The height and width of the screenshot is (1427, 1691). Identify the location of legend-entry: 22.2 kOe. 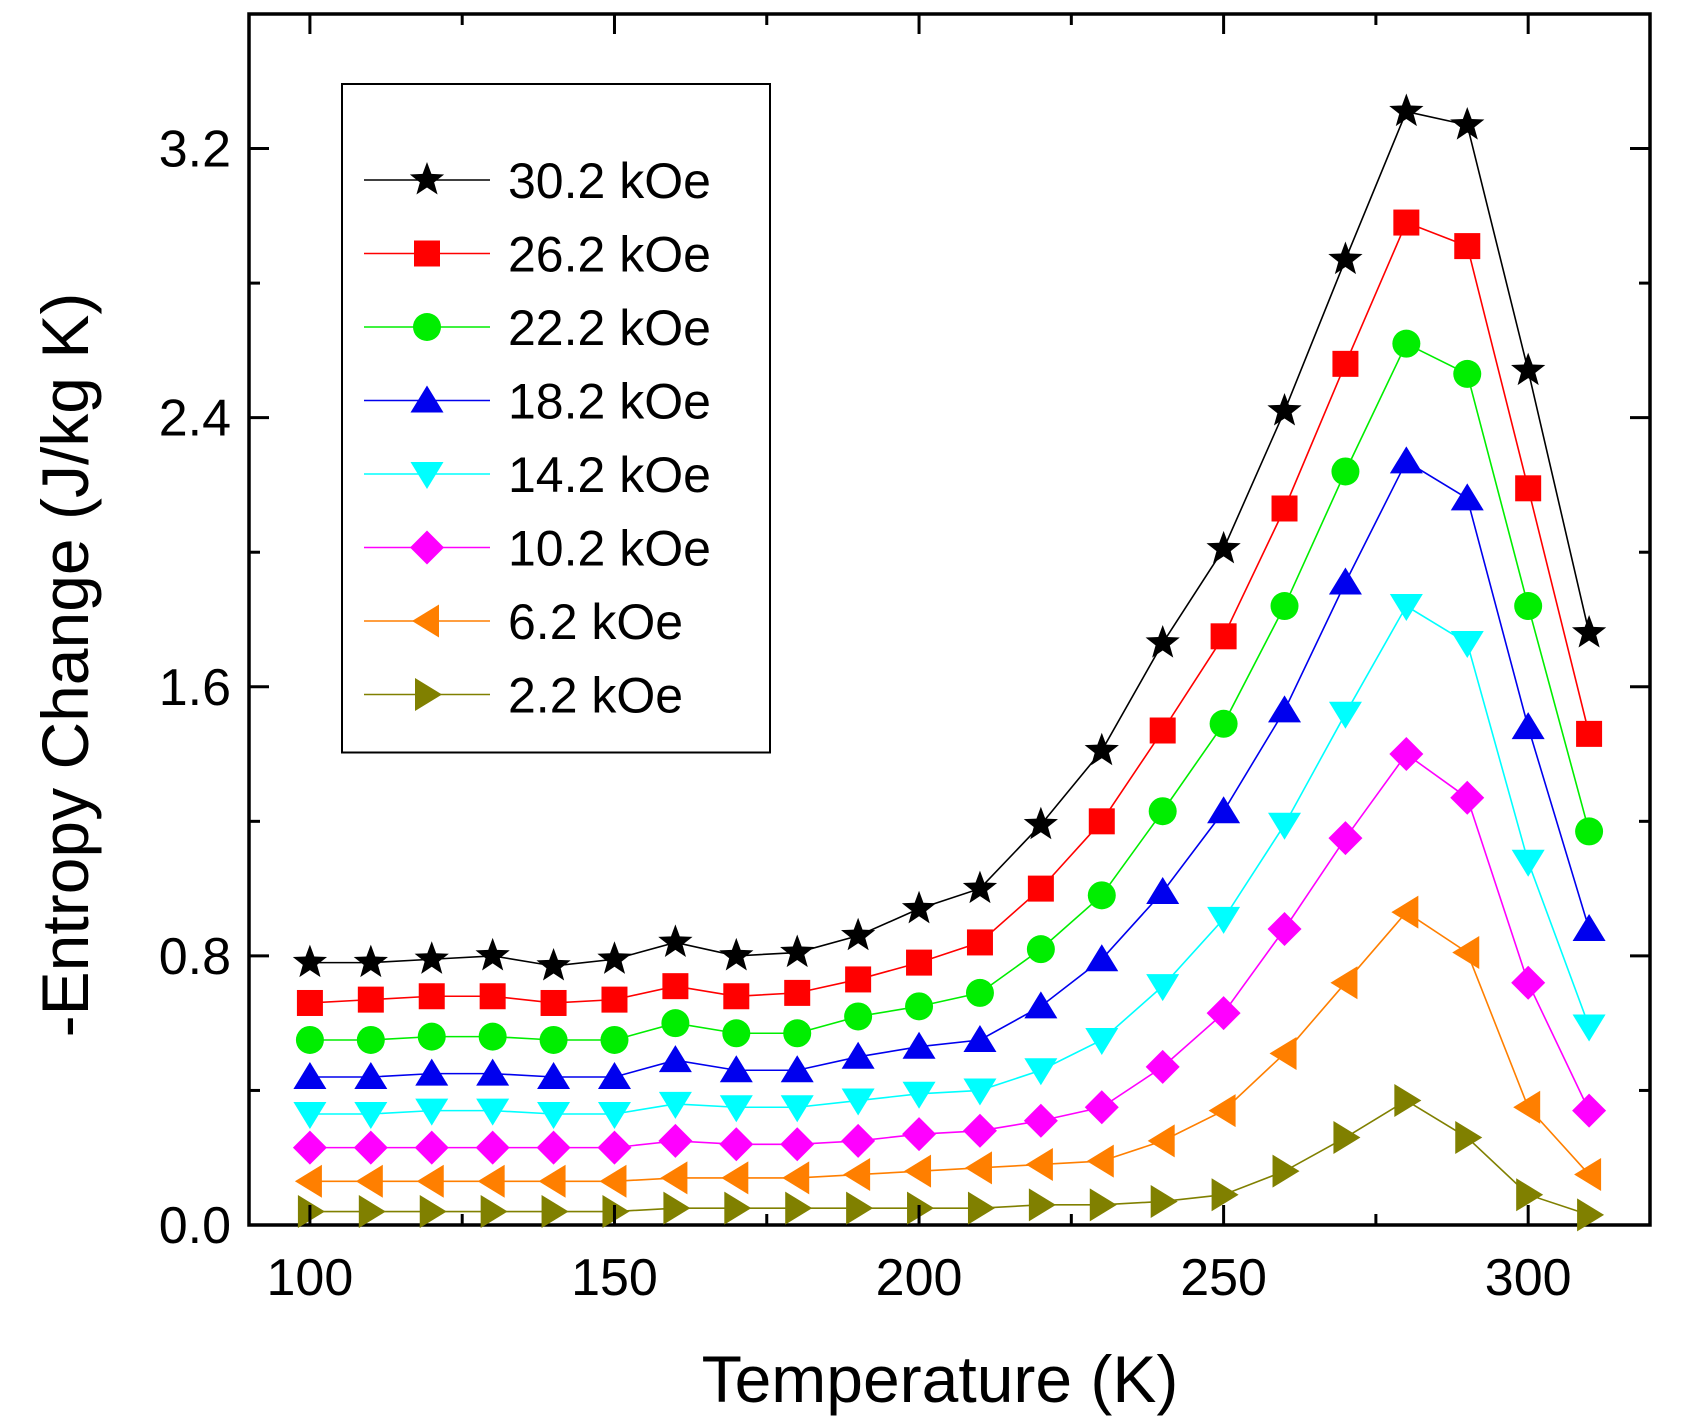
(537, 328).